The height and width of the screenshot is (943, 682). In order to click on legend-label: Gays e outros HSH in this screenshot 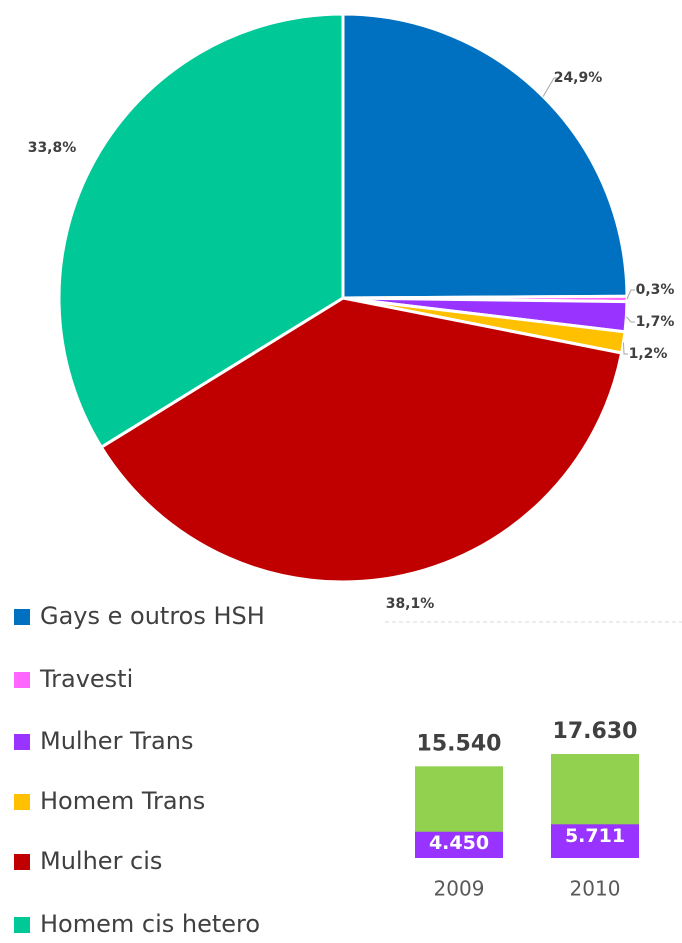, I will do `click(152, 616)`.